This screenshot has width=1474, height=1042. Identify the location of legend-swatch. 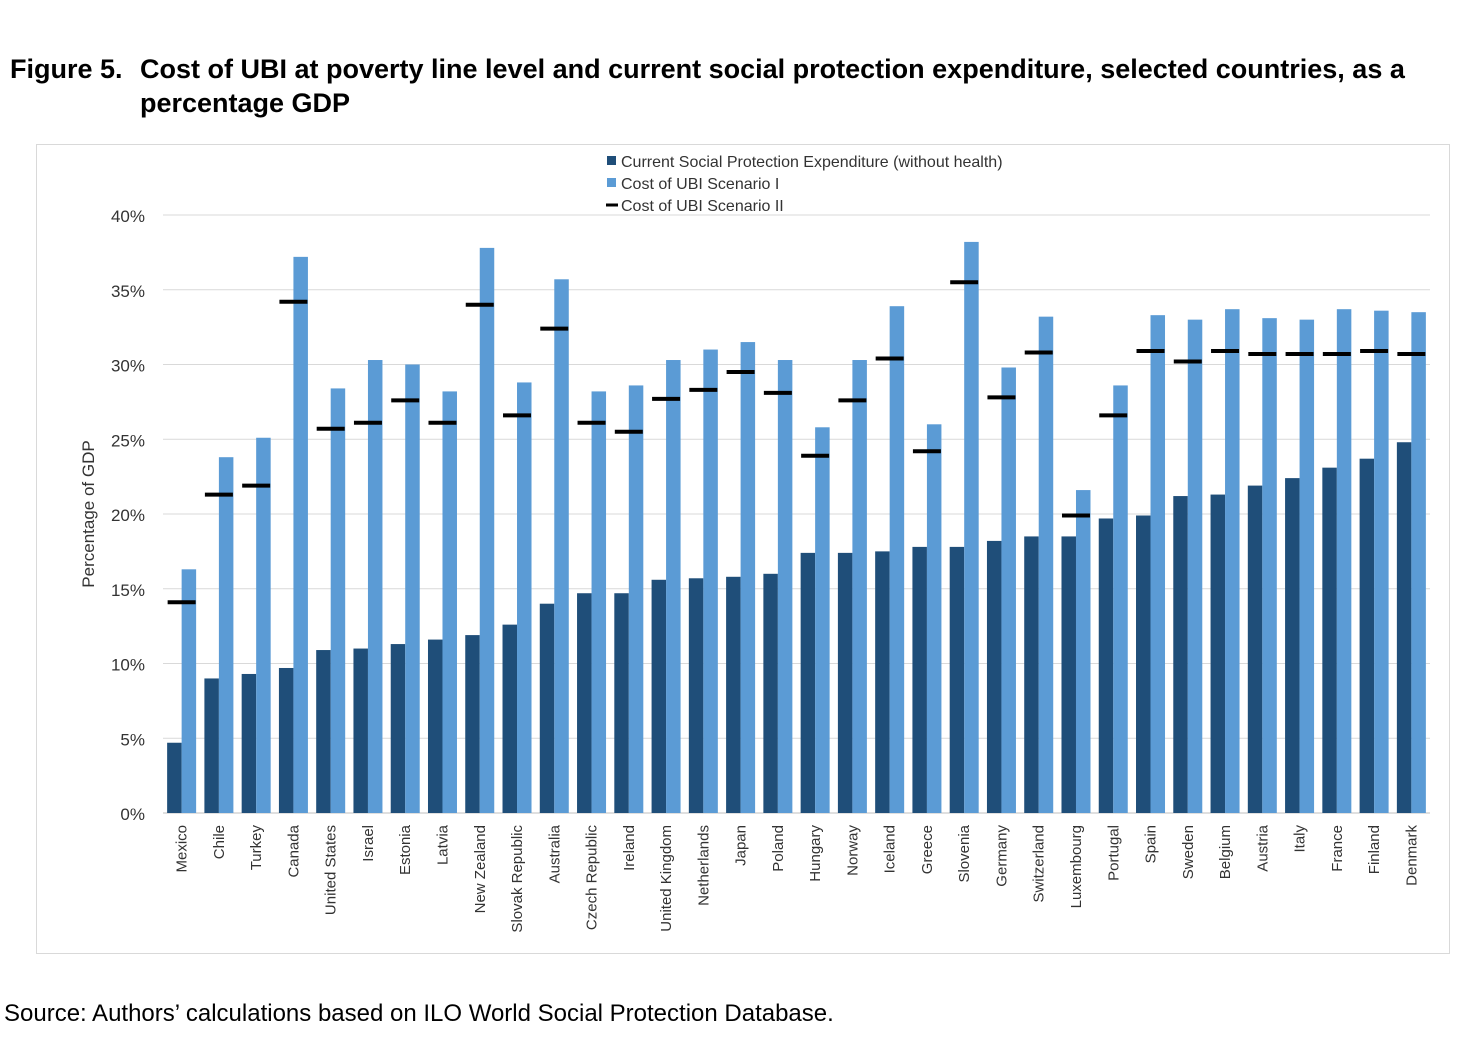
(611, 160).